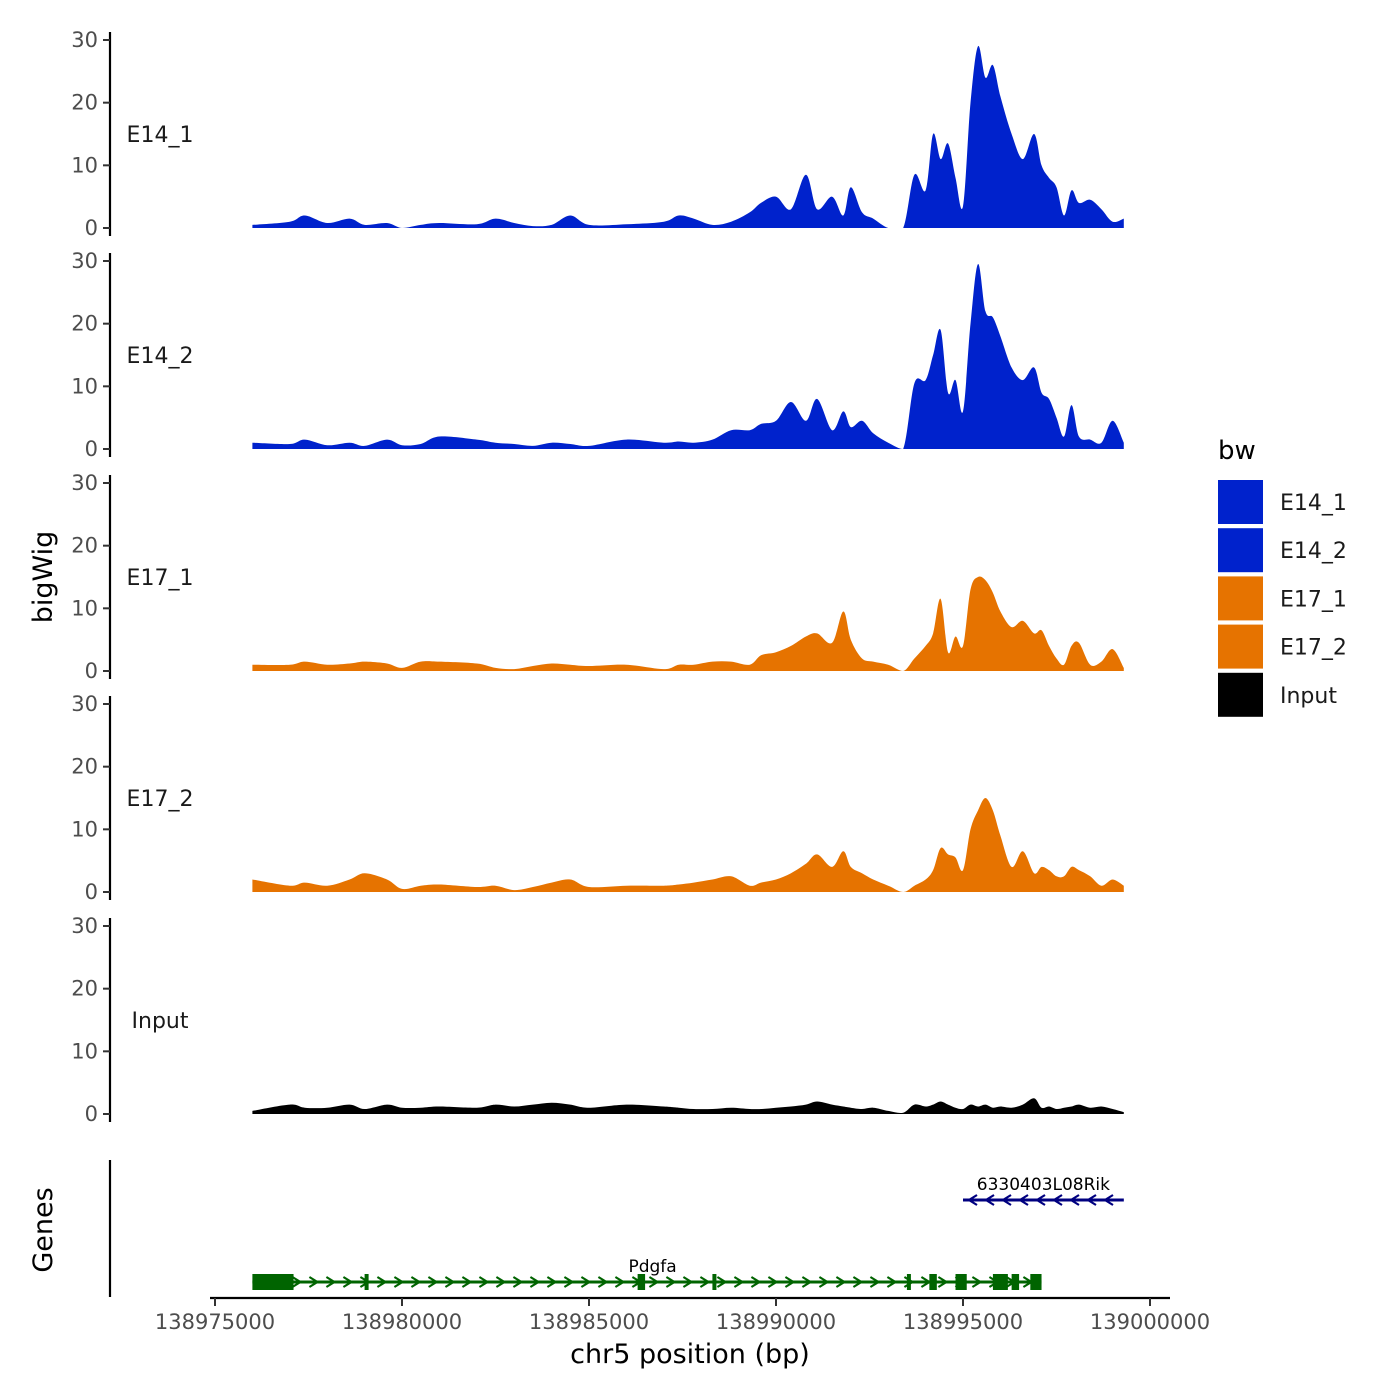 This screenshot has width=1400, height=1400. I want to click on legend-label-E14_2: E14_2, so click(1313, 551).